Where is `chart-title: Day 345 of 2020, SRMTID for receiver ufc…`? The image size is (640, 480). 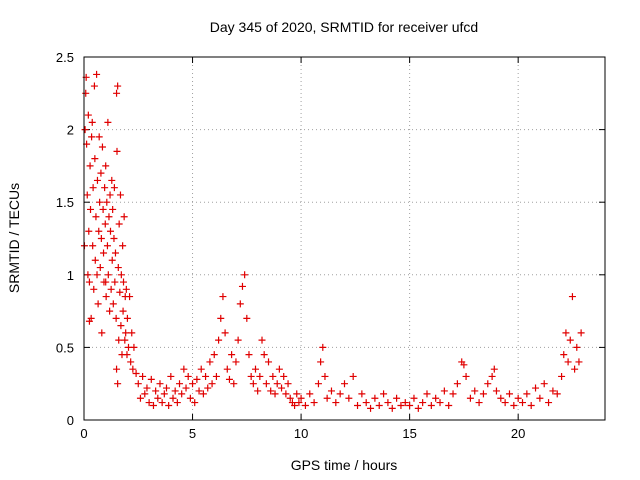
chart-title: Day 345 of 2020, SRMTID for receiver ufc… is located at coordinates (344, 27).